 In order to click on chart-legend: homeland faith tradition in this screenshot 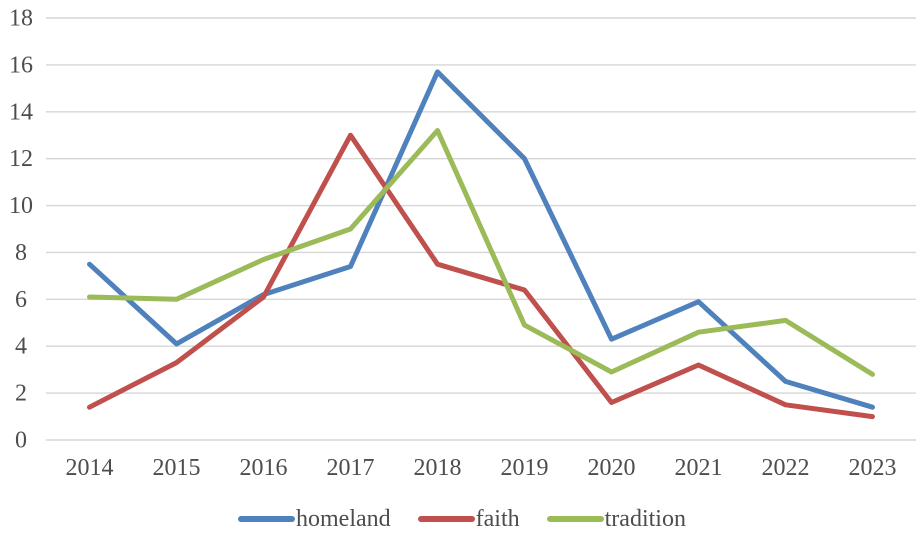, I will do `click(462, 519)`.